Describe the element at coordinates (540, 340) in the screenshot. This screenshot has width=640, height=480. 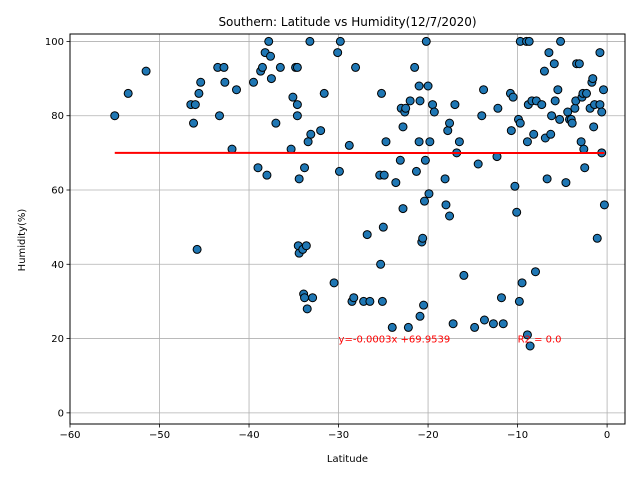
I see `r-squared-label: R2 = 0.0` at that location.